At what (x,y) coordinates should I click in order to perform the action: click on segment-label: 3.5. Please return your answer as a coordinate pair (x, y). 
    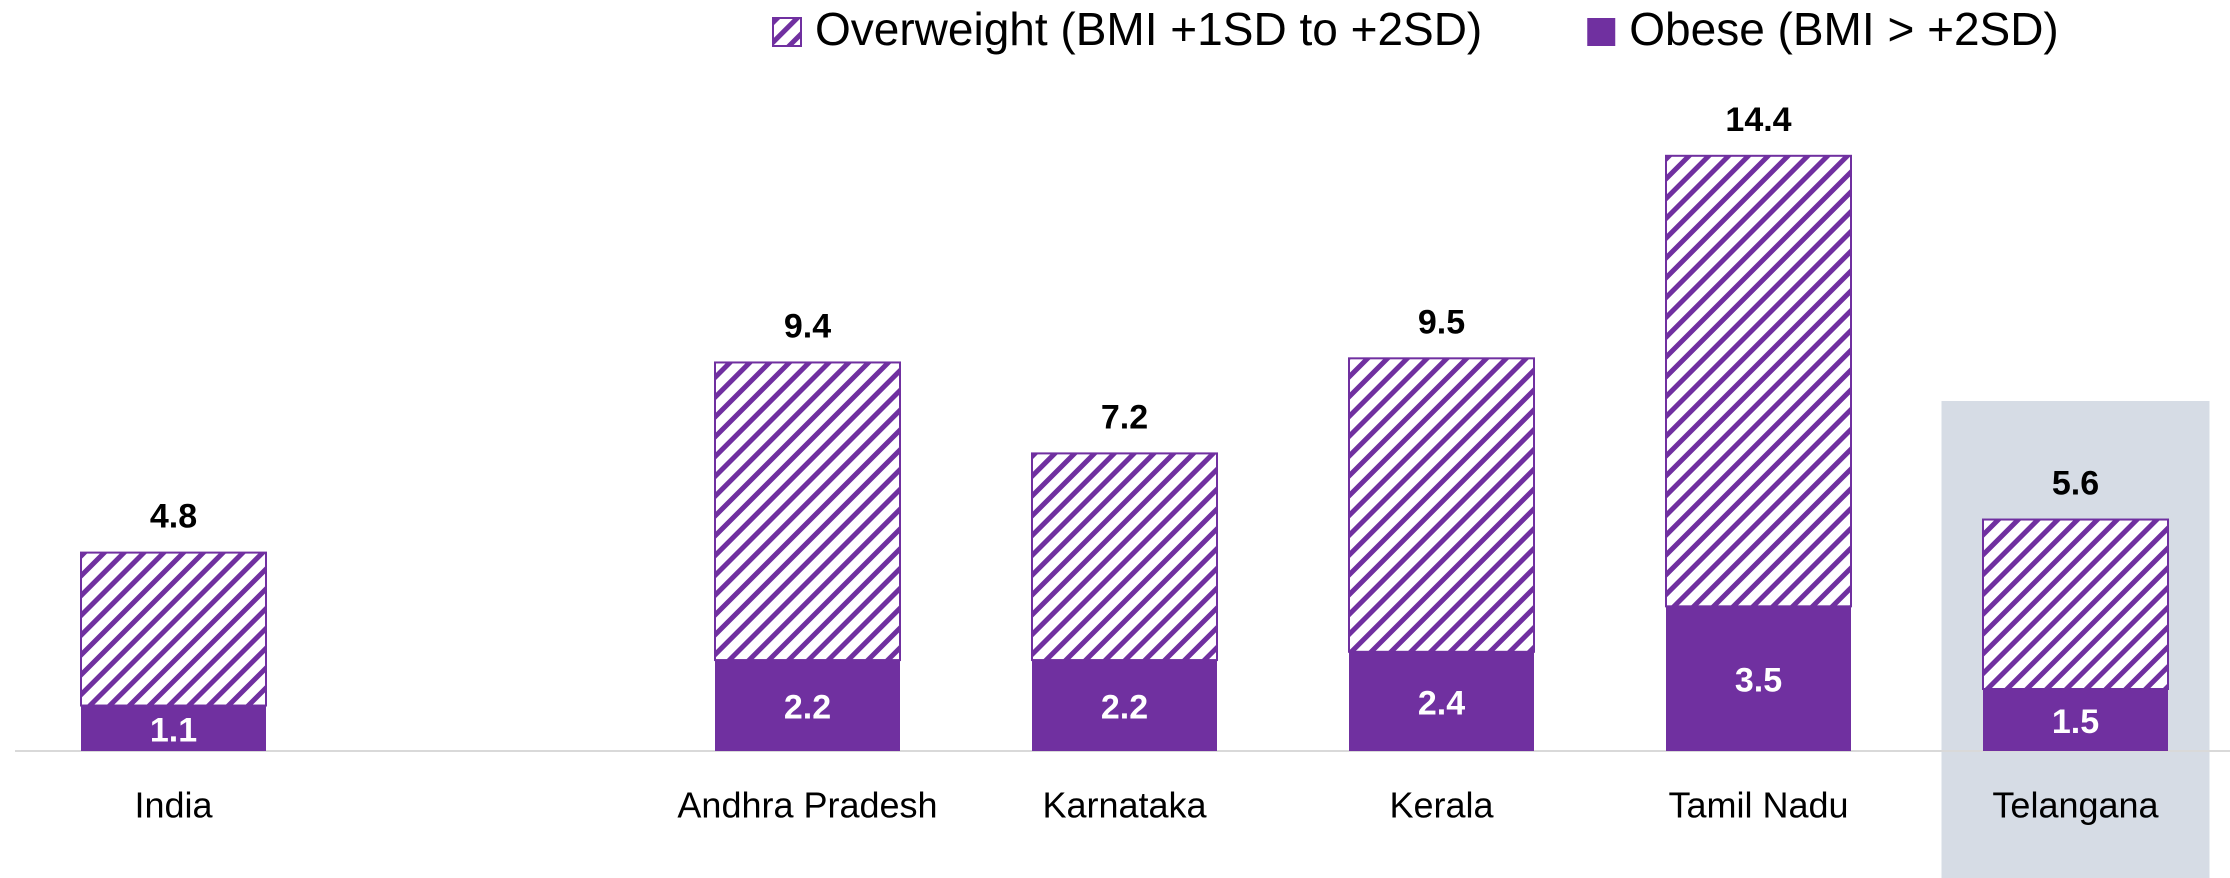
    Looking at the image, I should click on (1758, 681).